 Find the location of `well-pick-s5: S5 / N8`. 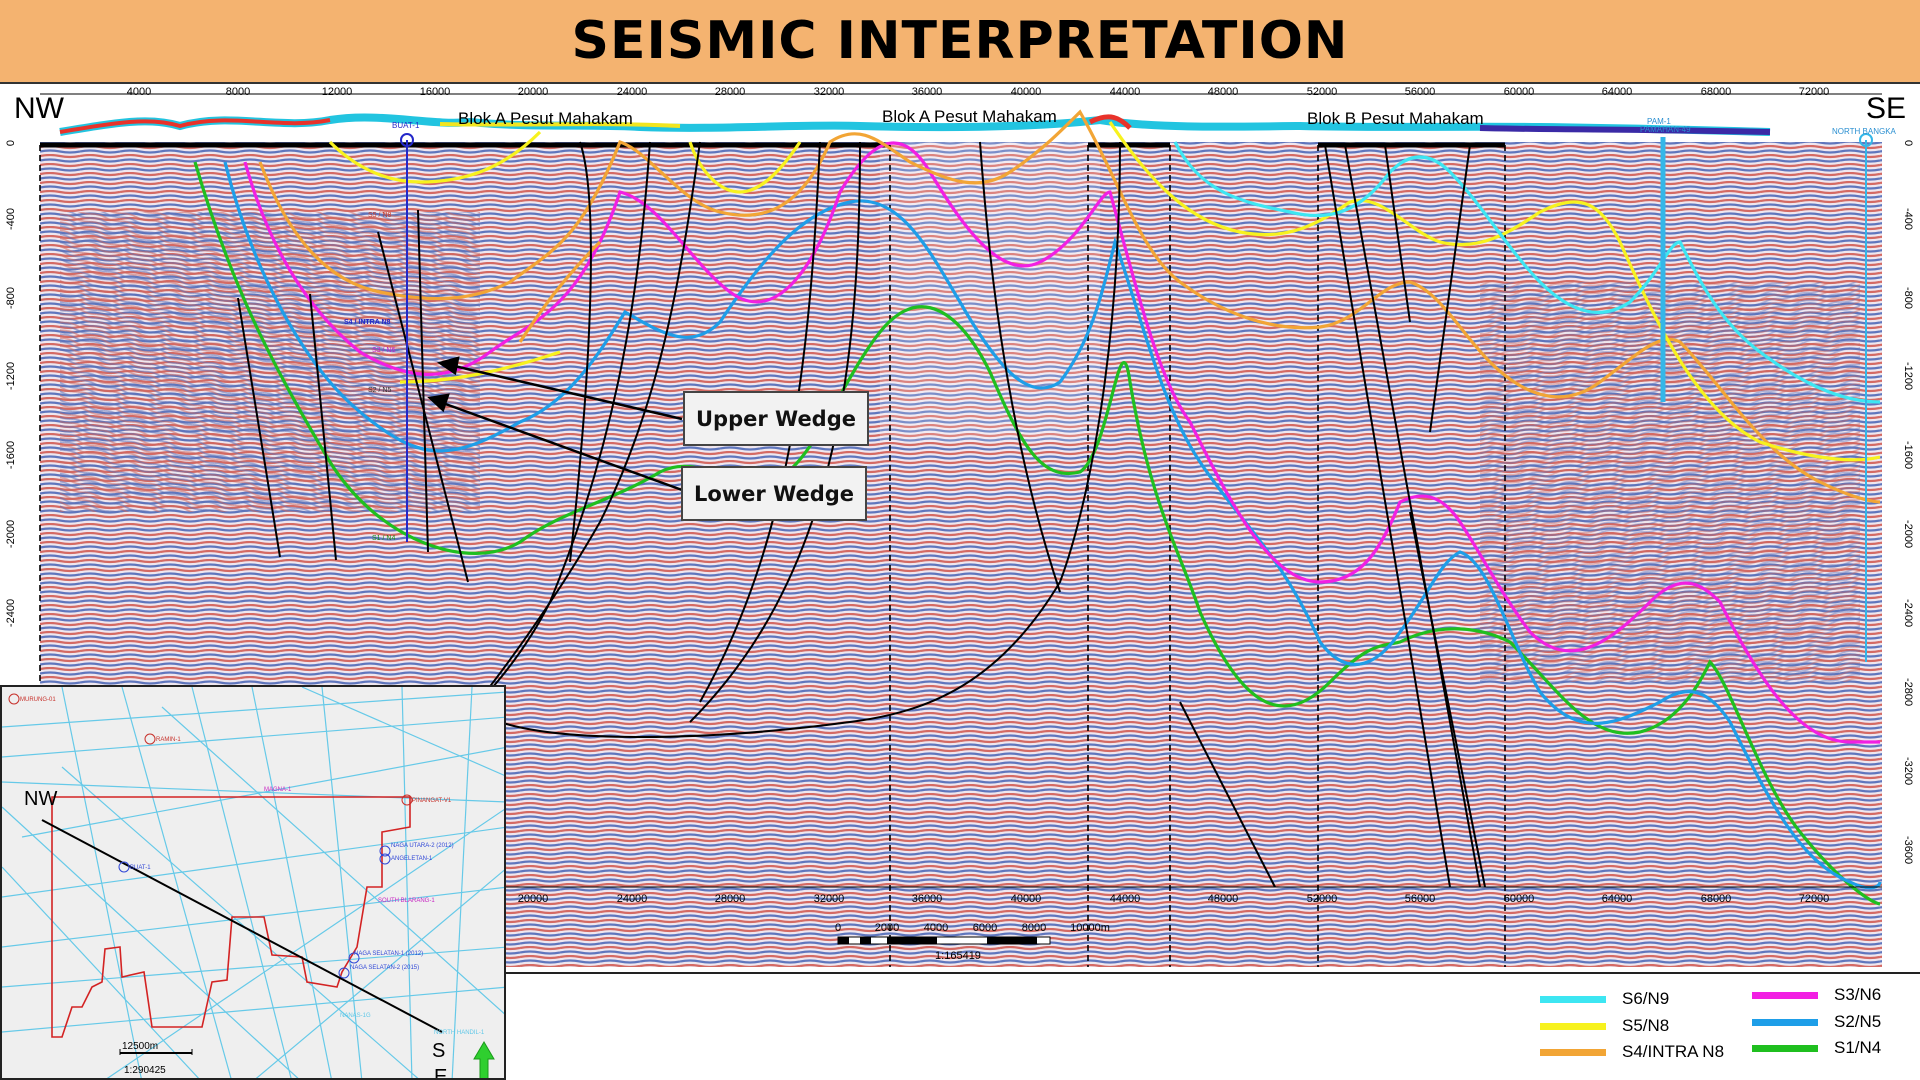

well-pick-s5: S5 / N8 is located at coordinates (379, 215).